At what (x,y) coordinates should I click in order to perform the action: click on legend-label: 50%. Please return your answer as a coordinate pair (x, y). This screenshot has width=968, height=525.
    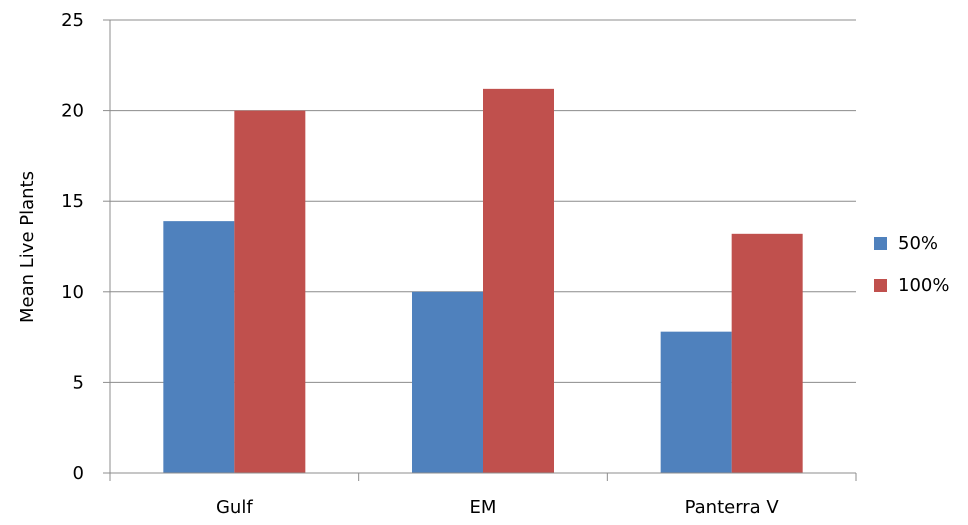
    Looking at the image, I should click on (918, 243).